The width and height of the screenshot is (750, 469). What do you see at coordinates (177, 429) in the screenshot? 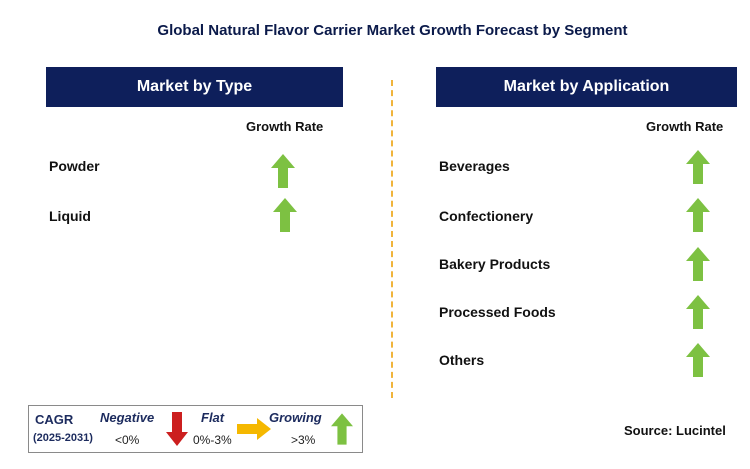
I see `negative-down-arrow-icon` at bounding box center [177, 429].